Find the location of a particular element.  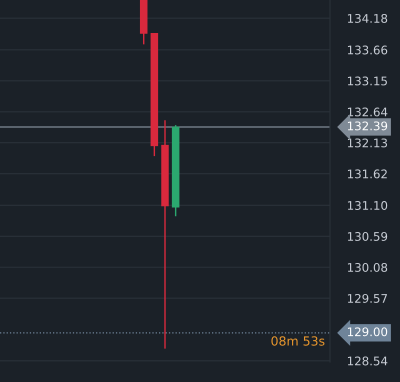

y-tick-label: 130.59 is located at coordinates (368, 236).